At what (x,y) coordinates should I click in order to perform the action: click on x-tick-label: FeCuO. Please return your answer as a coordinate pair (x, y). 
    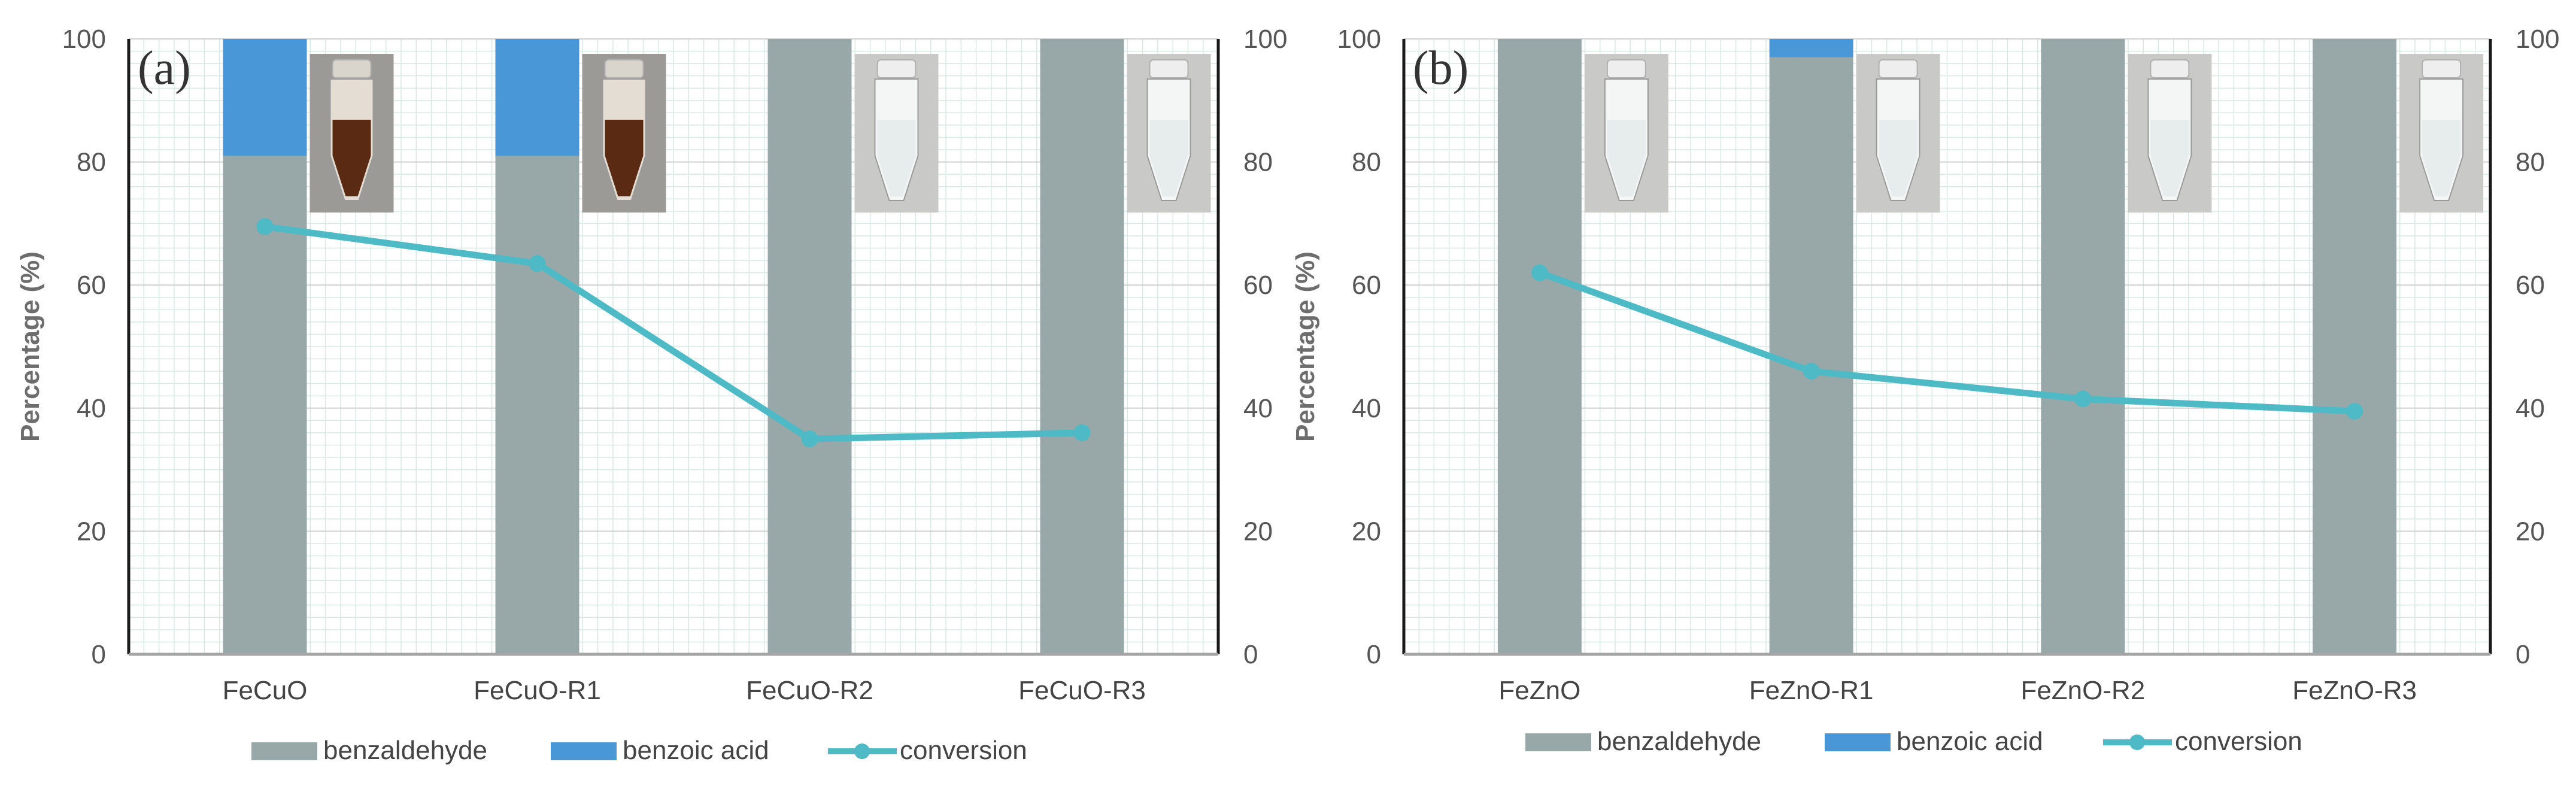
    Looking at the image, I should click on (265, 690).